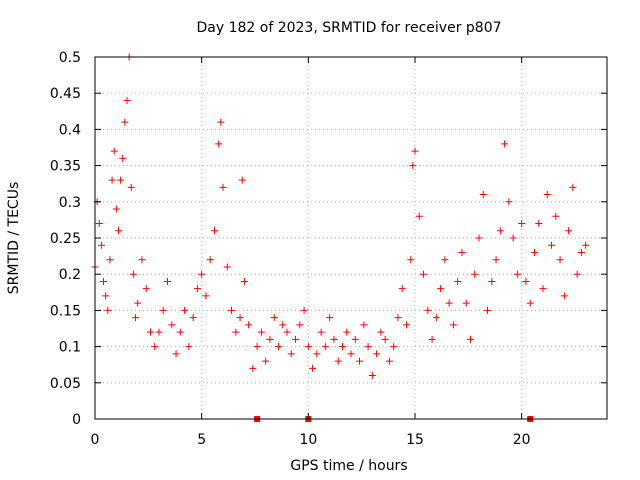 The height and width of the screenshot is (480, 640). What do you see at coordinates (70, 348) in the screenshot?
I see `y-tick-label: 0.1` at bounding box center [70, 348].